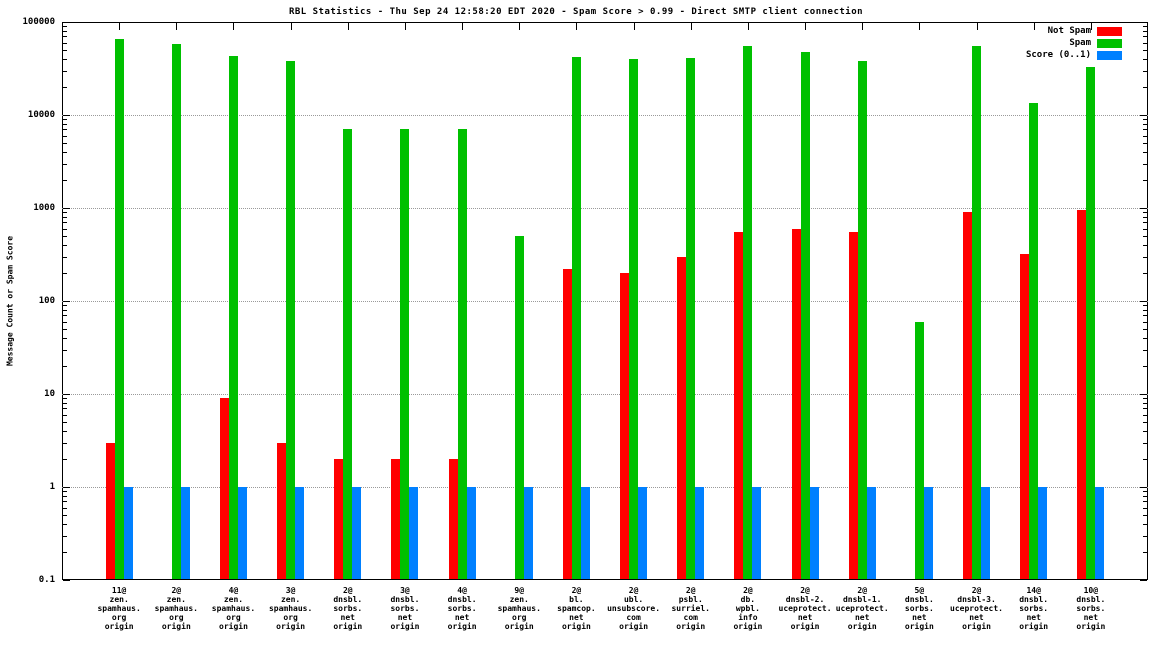  I want to click on y-tick-label: 10000, so click(41, 115).